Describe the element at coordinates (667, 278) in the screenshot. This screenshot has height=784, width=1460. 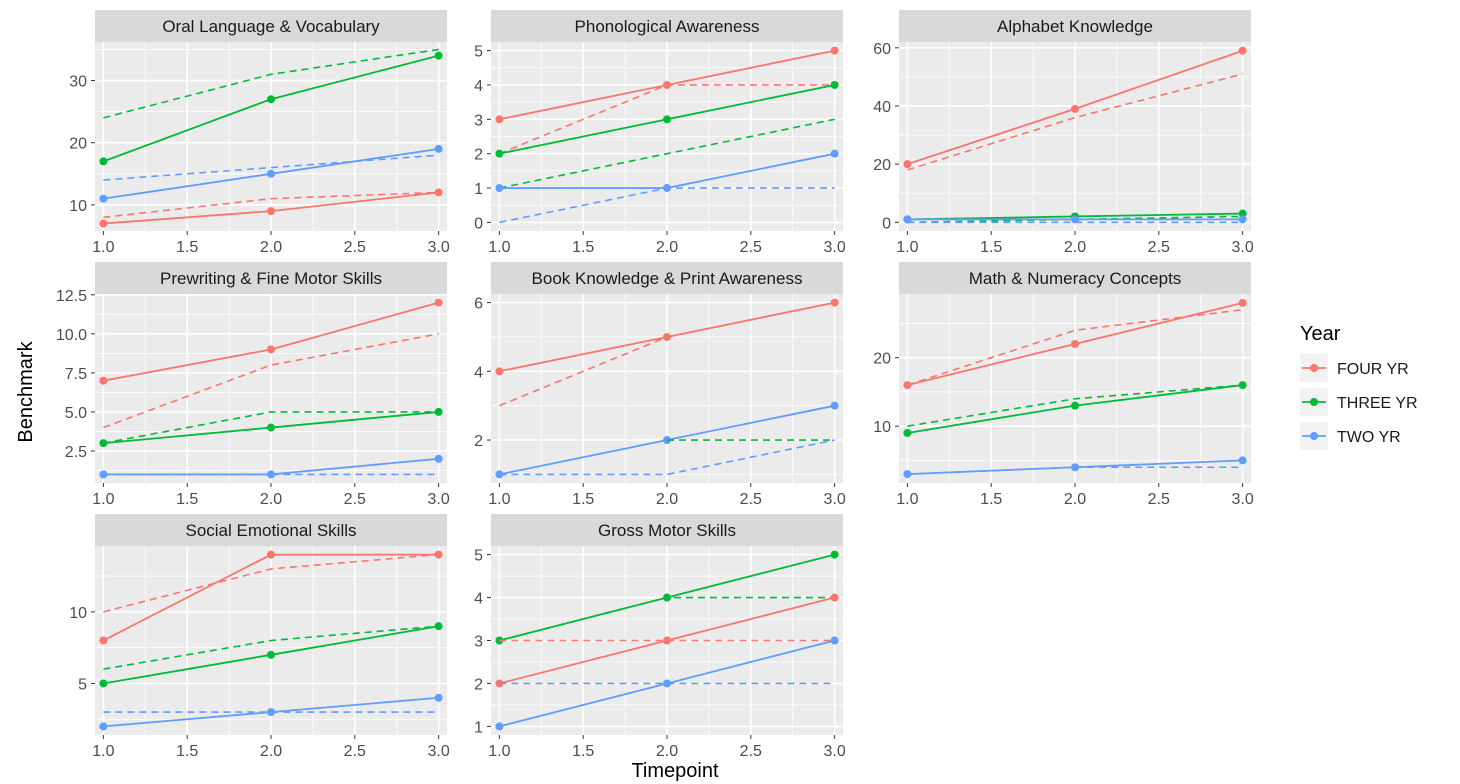
I see `facet-title: Book Knowledge & Print Awareness` at that location.